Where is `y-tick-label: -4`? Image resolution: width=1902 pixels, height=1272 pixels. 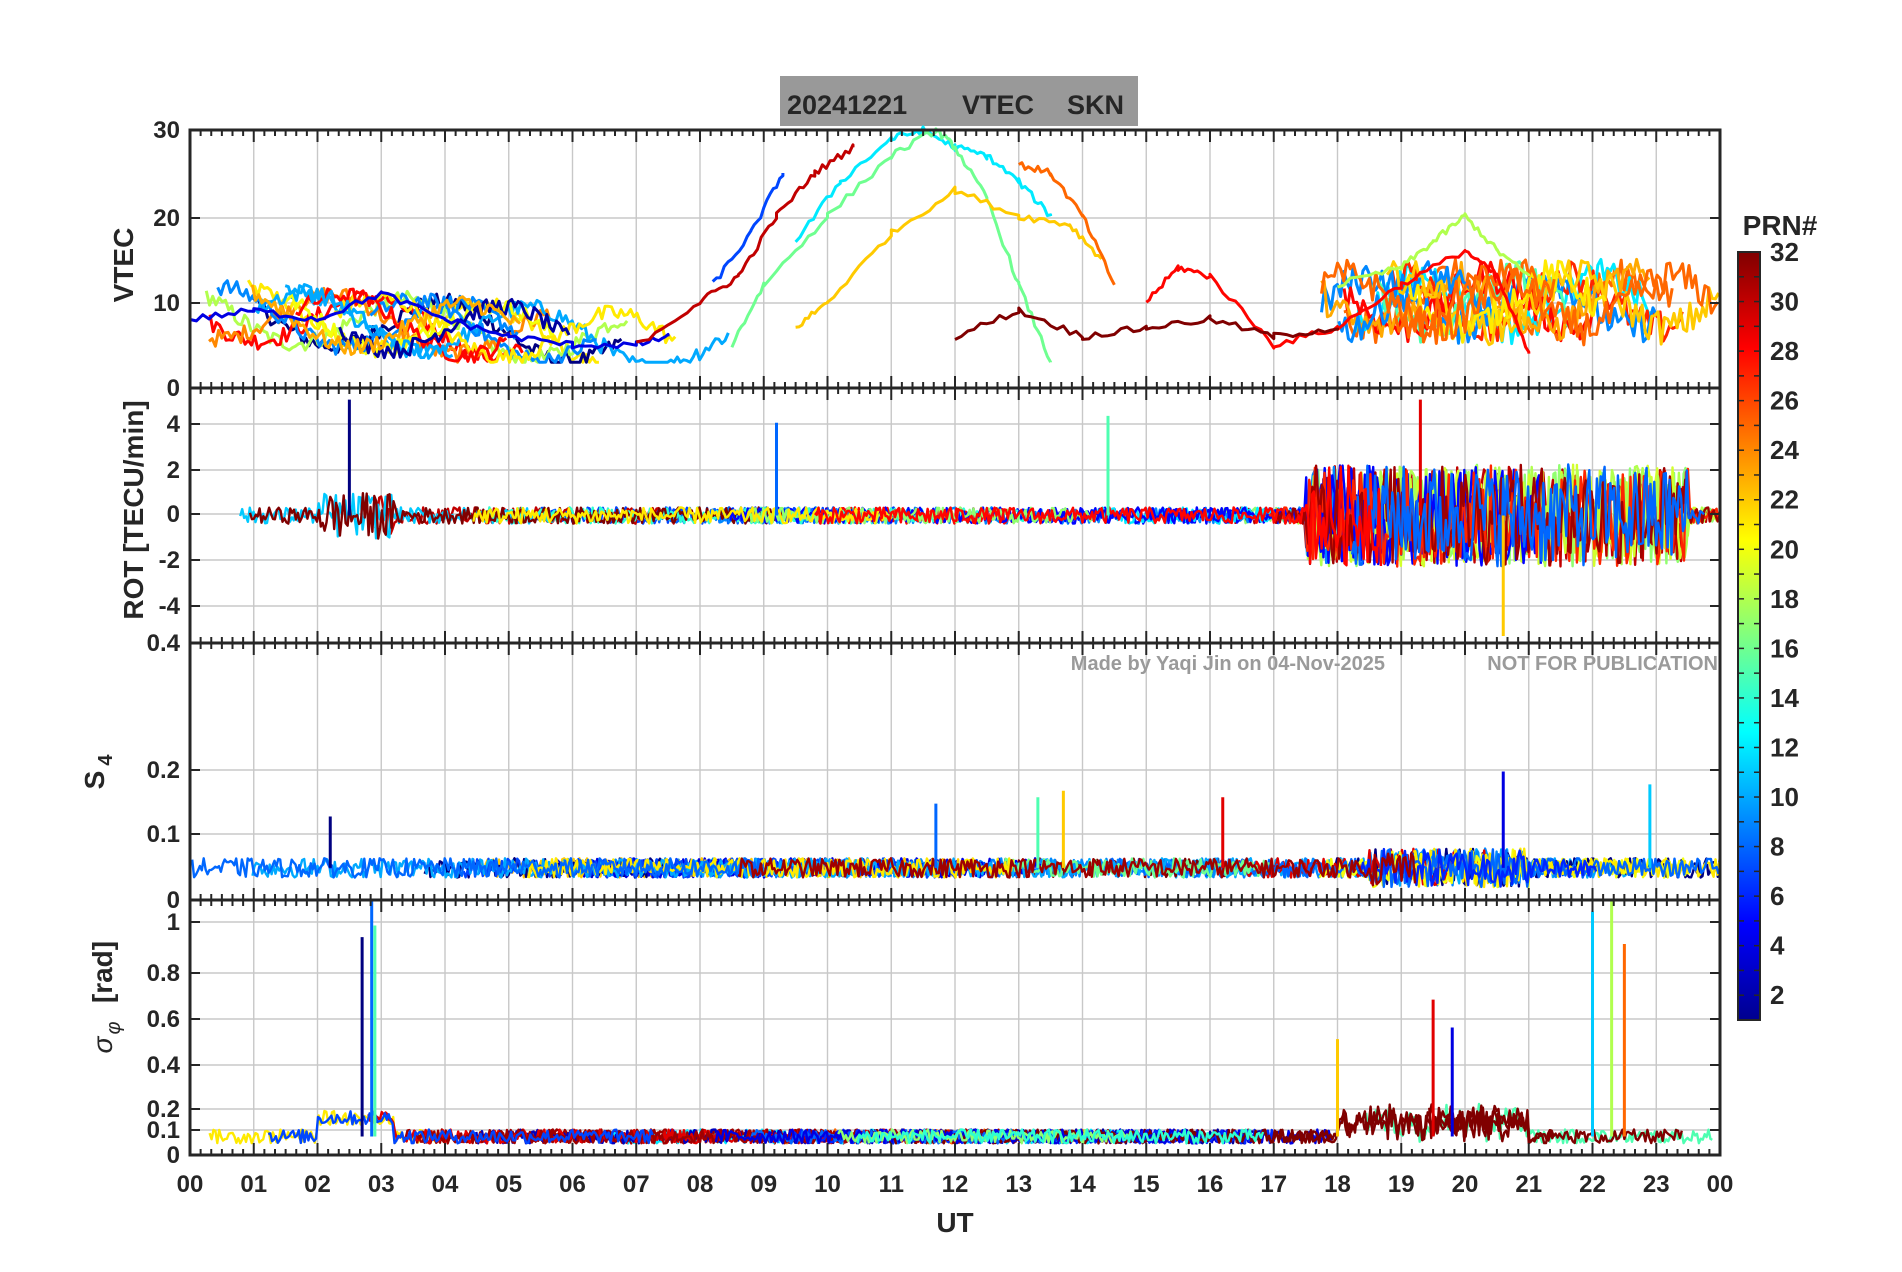 y-tick-label: -4 is located at coordinates (170, 606).